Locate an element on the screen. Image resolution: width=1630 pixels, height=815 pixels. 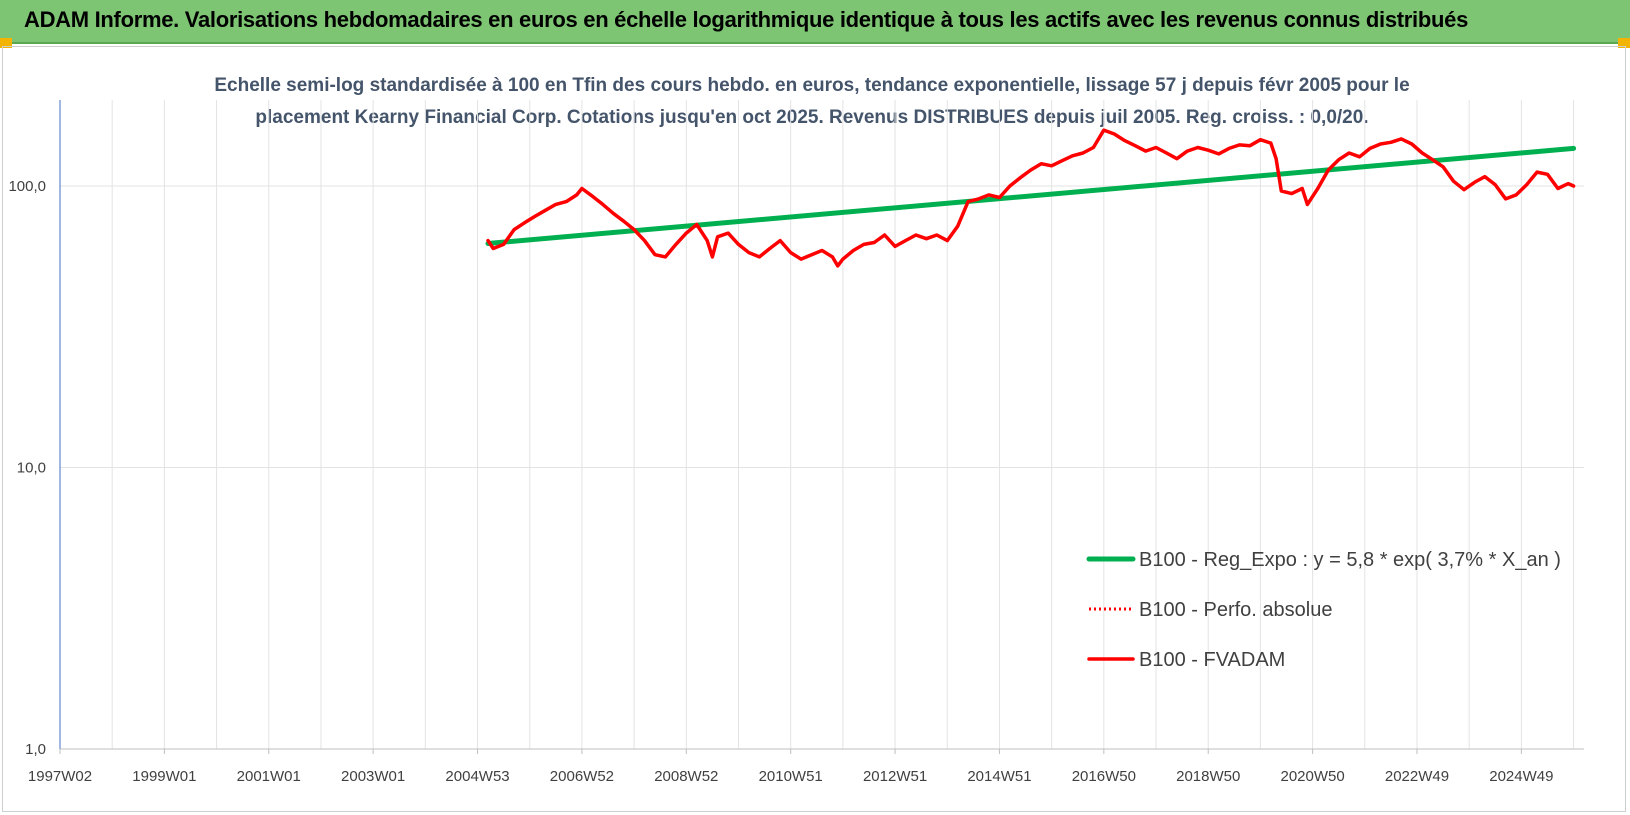
corner-marker-left is located at coordinates (6, 43).